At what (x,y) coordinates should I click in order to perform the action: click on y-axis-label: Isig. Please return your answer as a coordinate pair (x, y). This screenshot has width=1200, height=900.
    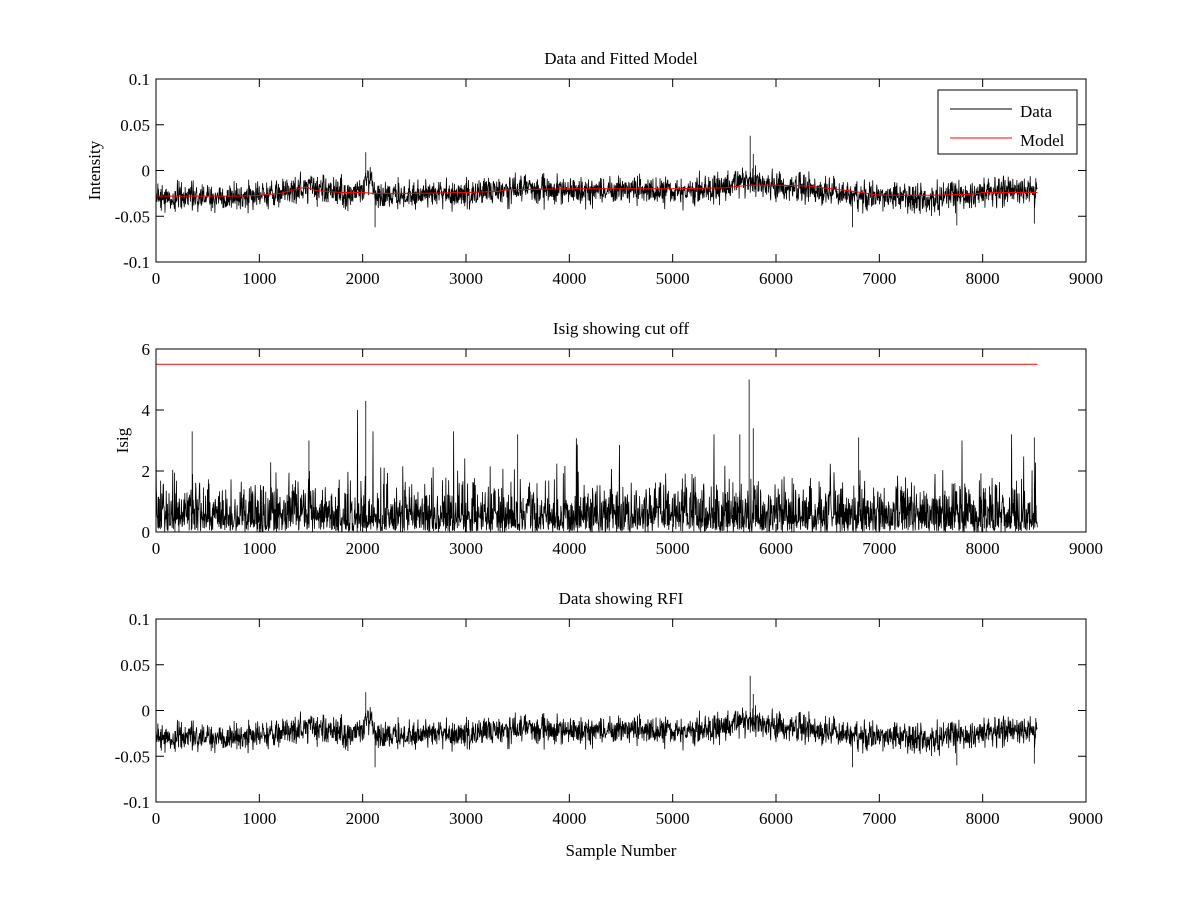
    Looking at the image, I should click on (122, 440).